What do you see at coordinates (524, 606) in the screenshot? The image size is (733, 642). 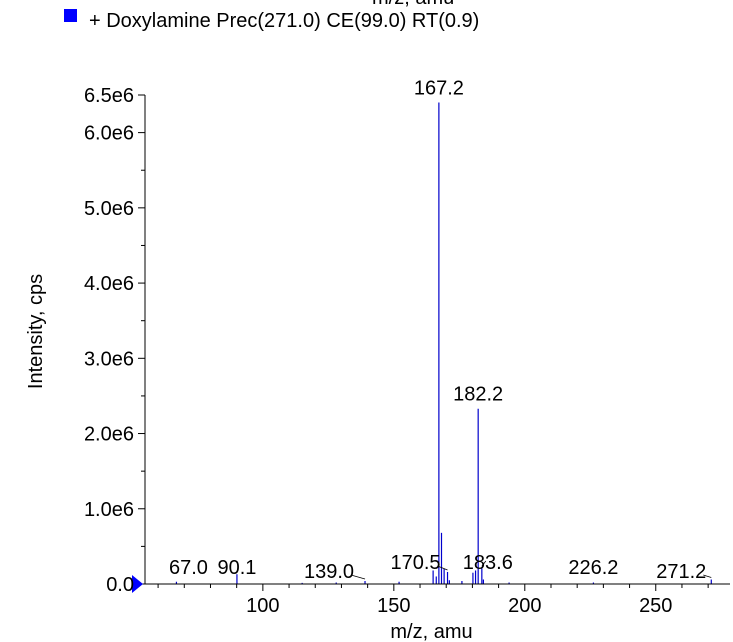 I see `x-tick-label: 200` at bounding box center [524, 606].